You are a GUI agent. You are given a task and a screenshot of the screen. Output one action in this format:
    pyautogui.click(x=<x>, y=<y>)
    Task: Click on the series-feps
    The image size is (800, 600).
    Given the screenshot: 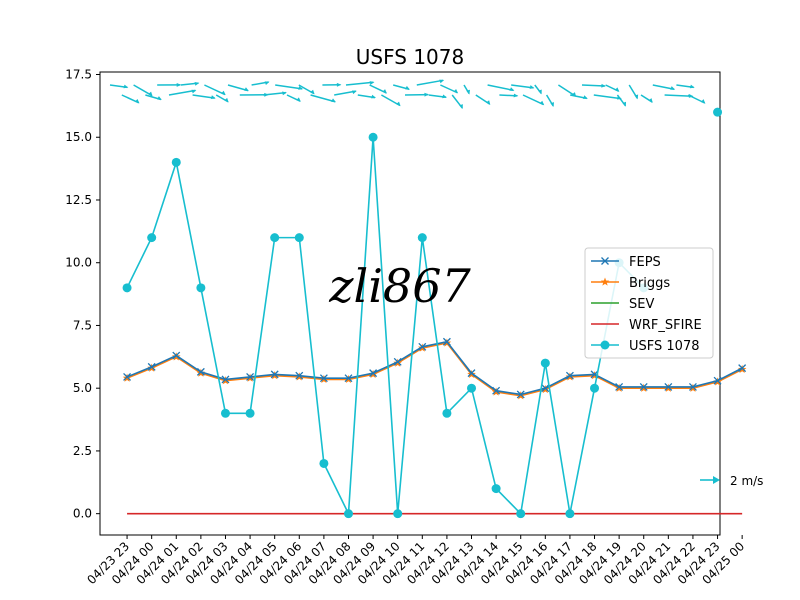 What is the action you would take?
    pyautogui.click(x=435, y=368)
    